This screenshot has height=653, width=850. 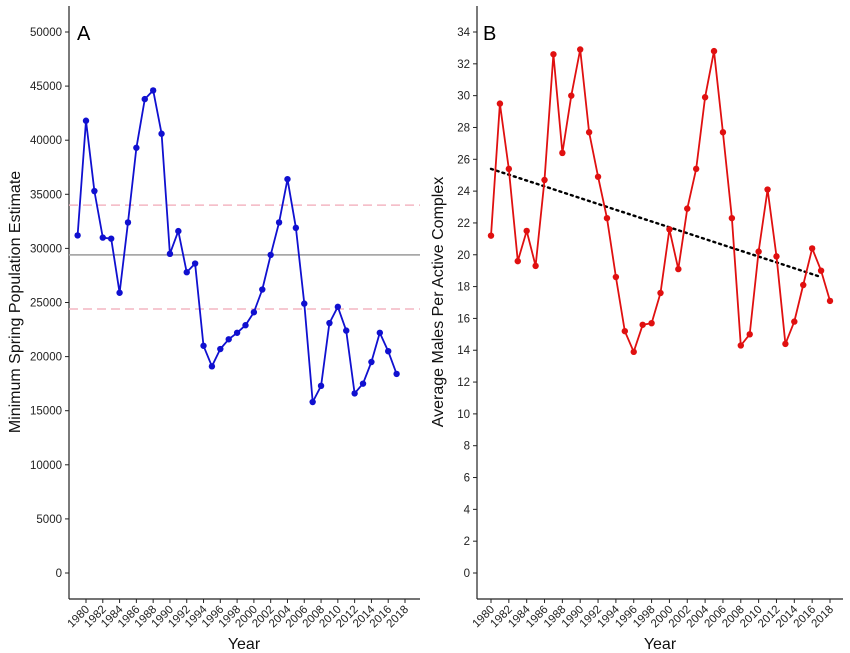 What do you see at coordinates (463, 160) in the screenshot?
I see `y-tick-label: 26` at bounding box center [463, 160].